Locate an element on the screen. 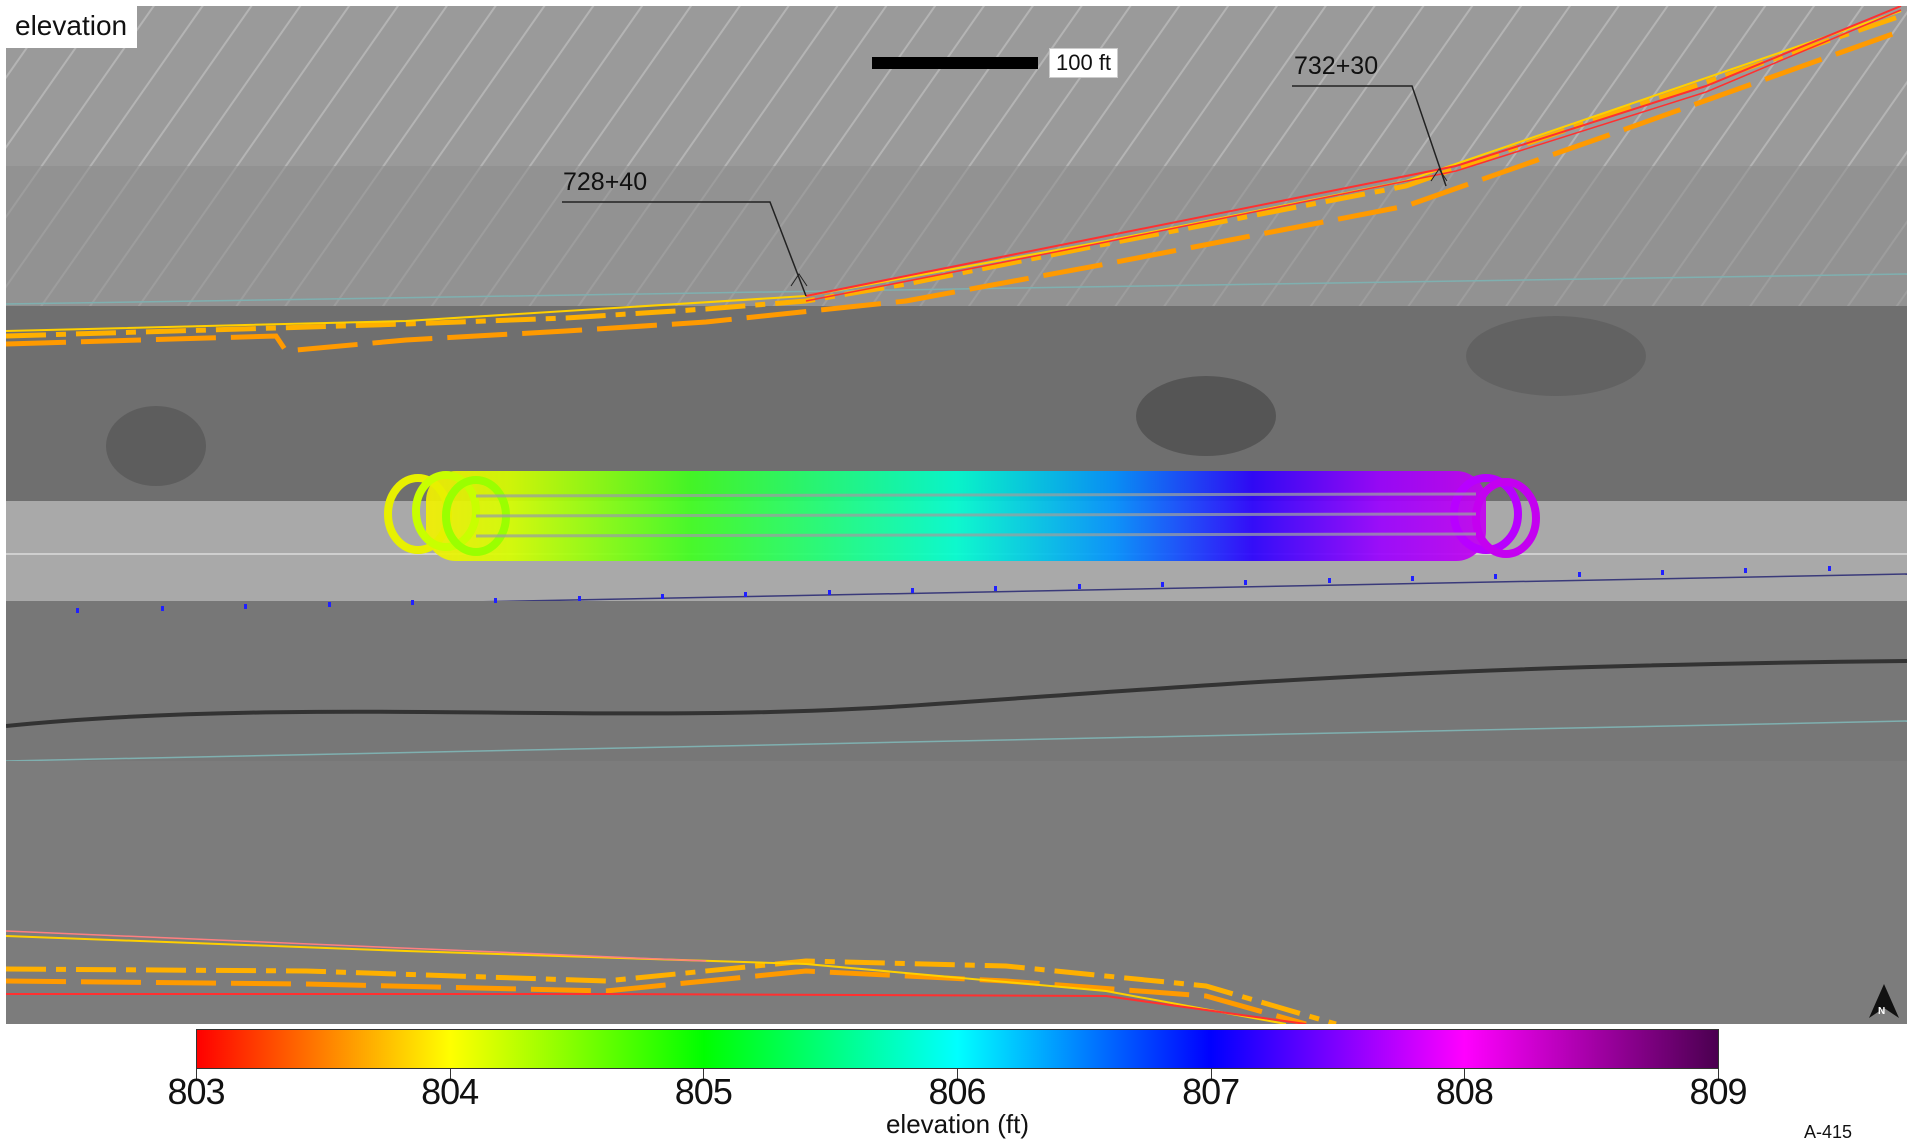 Image resolution: width=1913 pixels, height=1143 pixels. map-title: elevation is located at coordinates (72, 27).